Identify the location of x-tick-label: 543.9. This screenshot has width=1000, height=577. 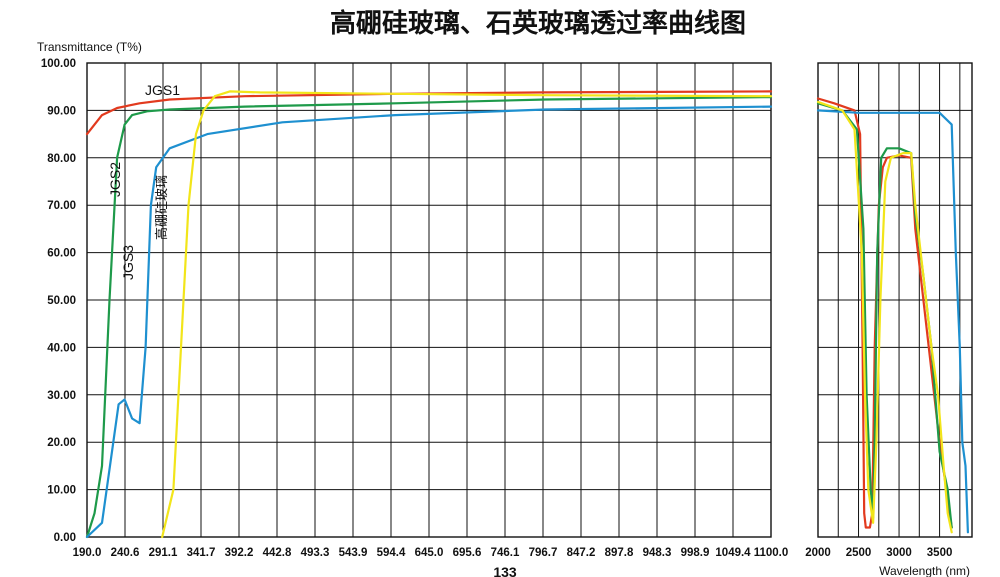
(353, 553).